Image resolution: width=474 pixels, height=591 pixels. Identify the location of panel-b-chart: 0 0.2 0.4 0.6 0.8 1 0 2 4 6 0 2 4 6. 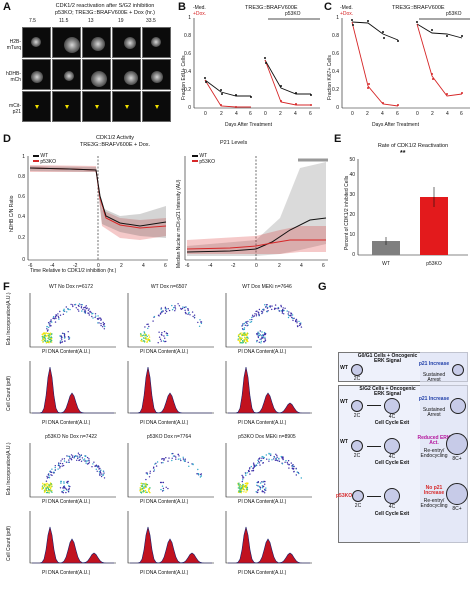
(252, 66).